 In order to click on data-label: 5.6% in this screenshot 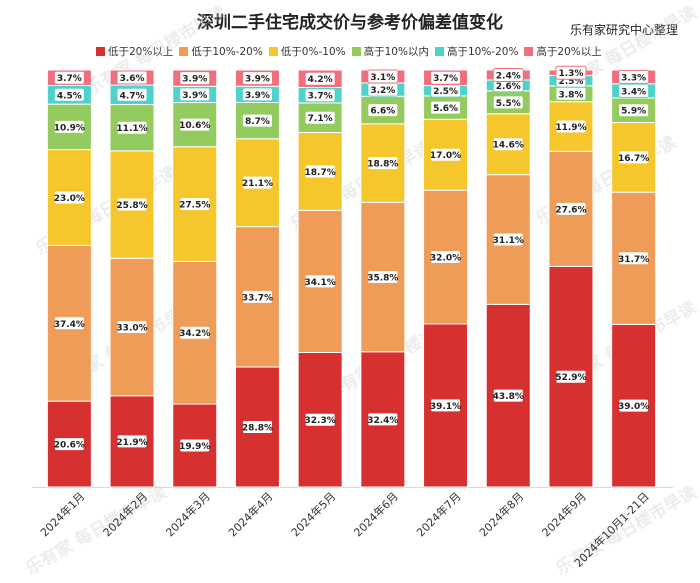, I will do `click(445, 109)`.